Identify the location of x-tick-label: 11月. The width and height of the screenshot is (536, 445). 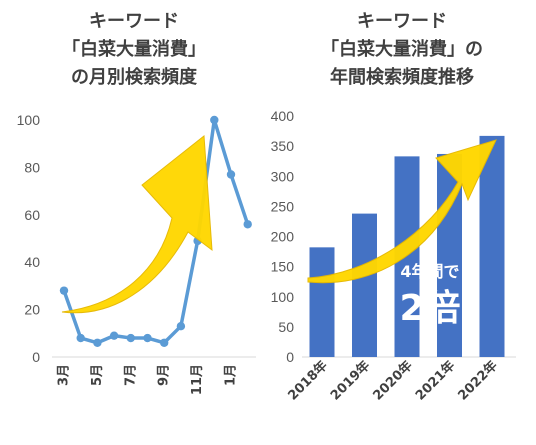
(197, 379).